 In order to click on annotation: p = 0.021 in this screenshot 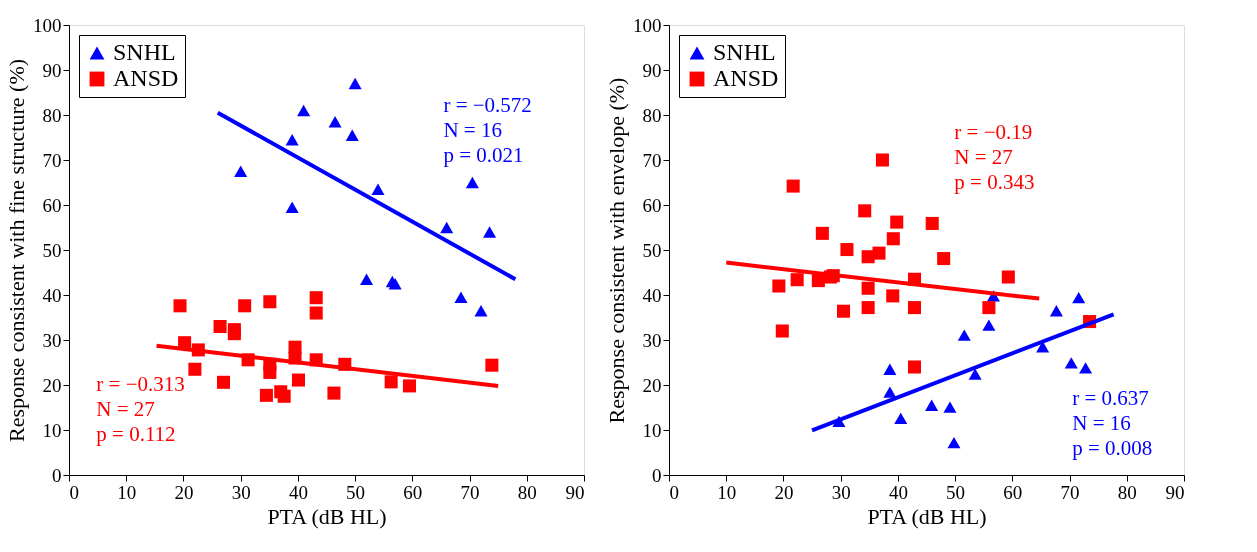, I will do `click(483, 155)`.